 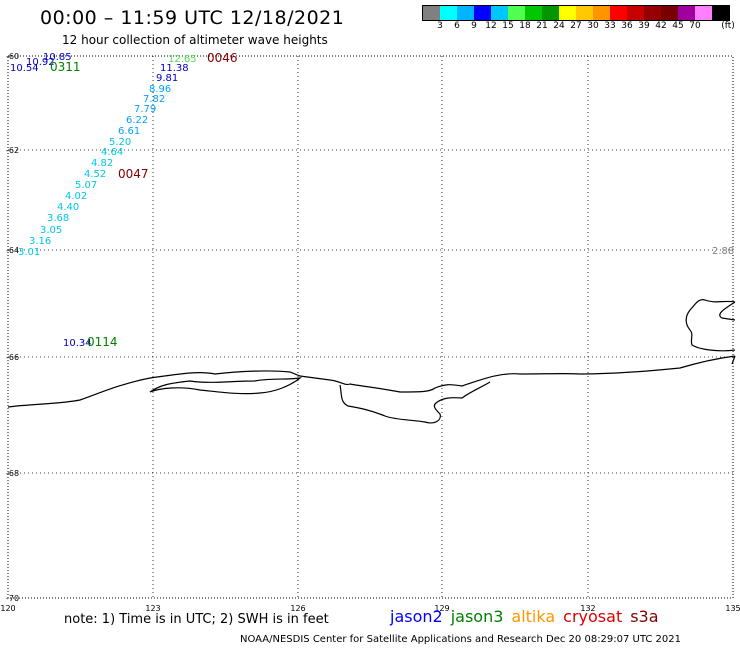 What do you see at coordinates (133, 174) in the screenshot?
I see `pass-time-label: 0047` at bounding box center [133, 174].